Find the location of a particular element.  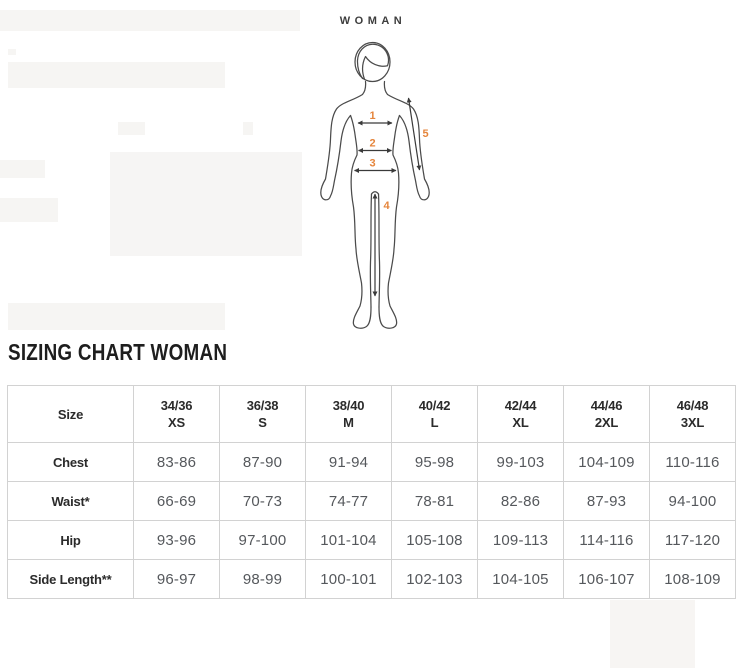

column-header-eu-size: 46/48 is located at coordinates (692, 405).